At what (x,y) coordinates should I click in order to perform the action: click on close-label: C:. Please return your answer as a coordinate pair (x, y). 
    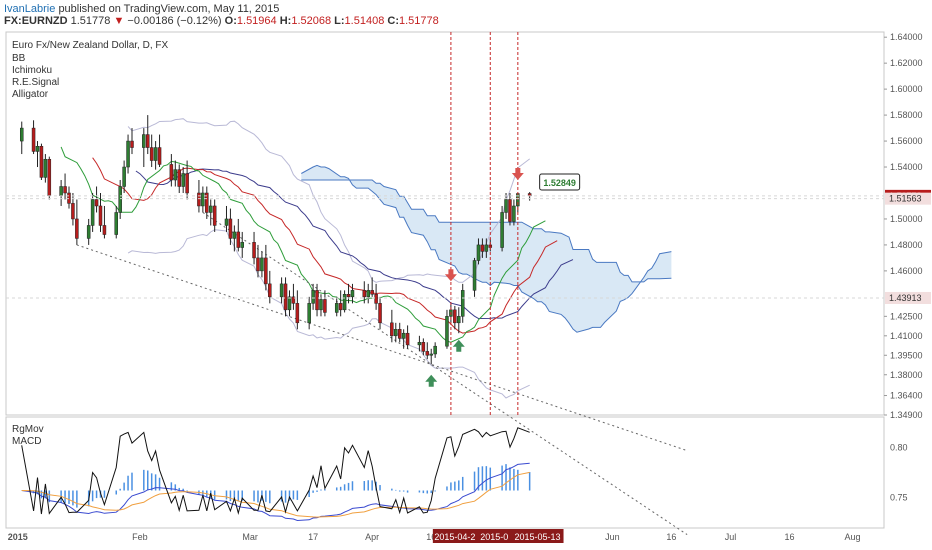
    Looking at the image, I should click on (393, 21).